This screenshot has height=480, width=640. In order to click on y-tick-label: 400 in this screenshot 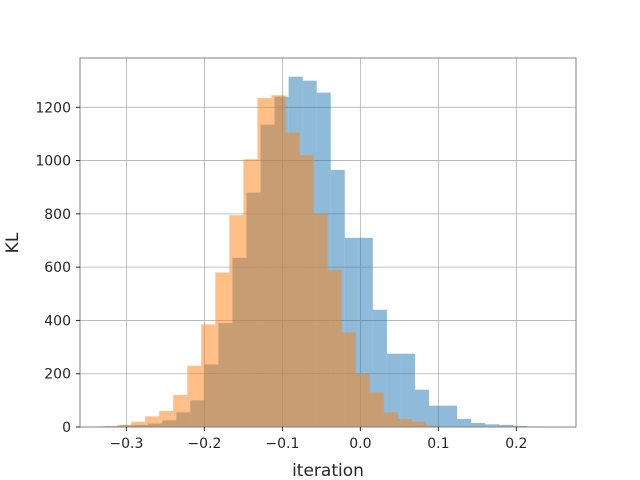, I will do `click(57, 321)`.